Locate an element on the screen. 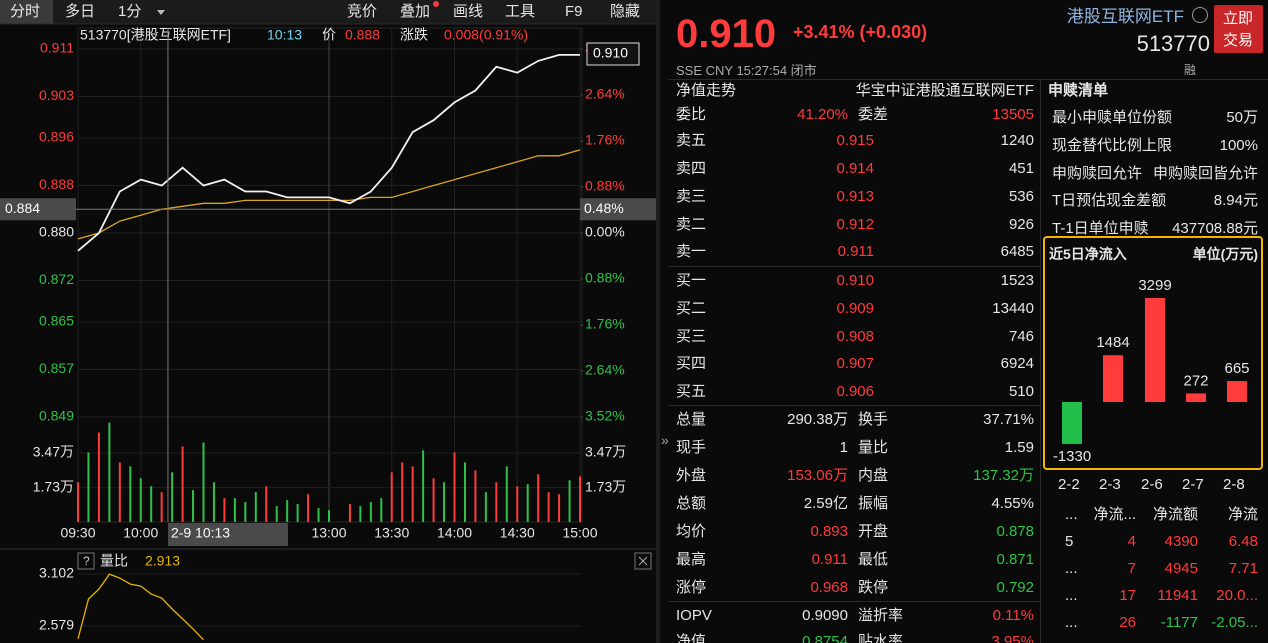 The image size is (1268, 643). trade-button-text: 交易 is located at coordinates (1238, 40).